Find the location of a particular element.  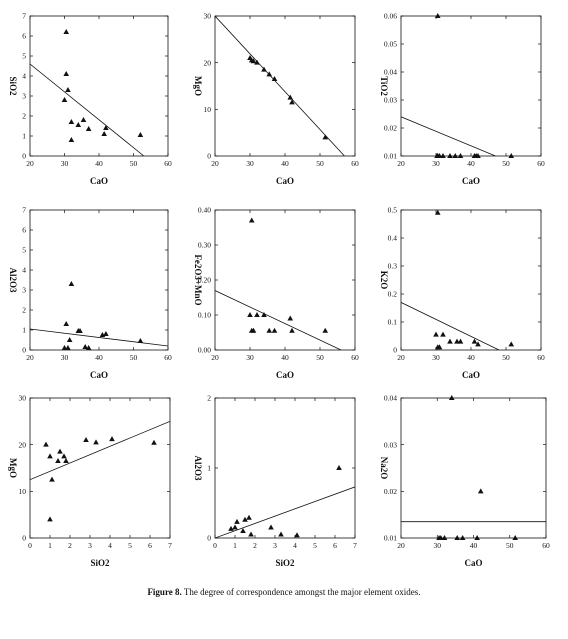

y-tick-label: 5 is located at coordinates (24, 56).